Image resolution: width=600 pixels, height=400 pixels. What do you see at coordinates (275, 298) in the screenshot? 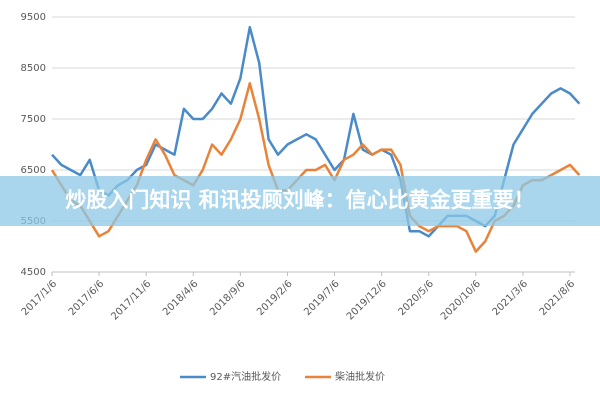
I see `x-tick-label: 2019/2/6` at bounding box center [275, 298].